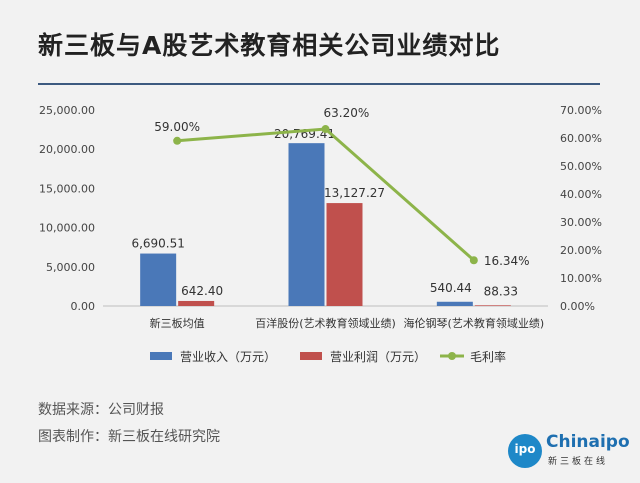  I want to click on revenue-data-label: 6,690.51, so click(157, 244).